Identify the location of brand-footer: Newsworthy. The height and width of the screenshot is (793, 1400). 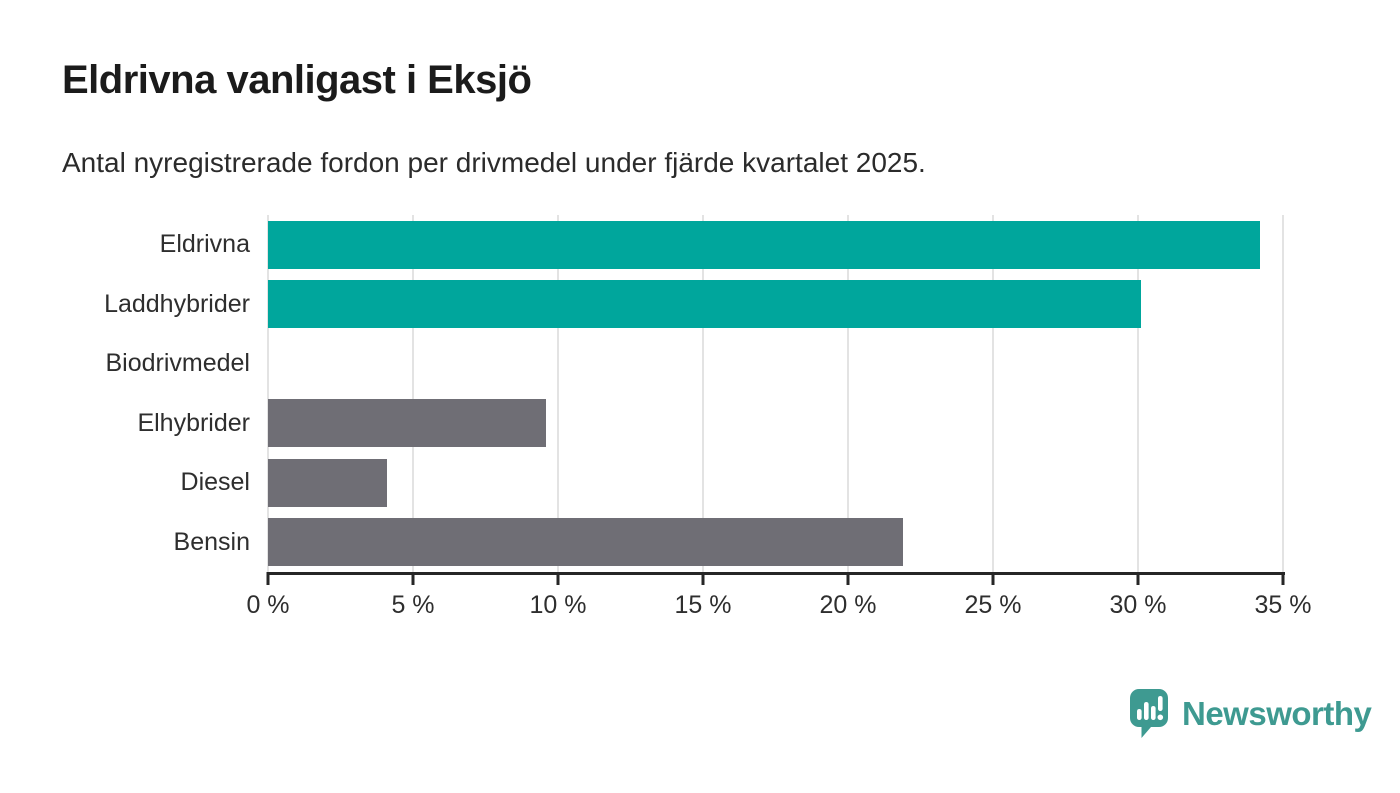
(1250, 714).